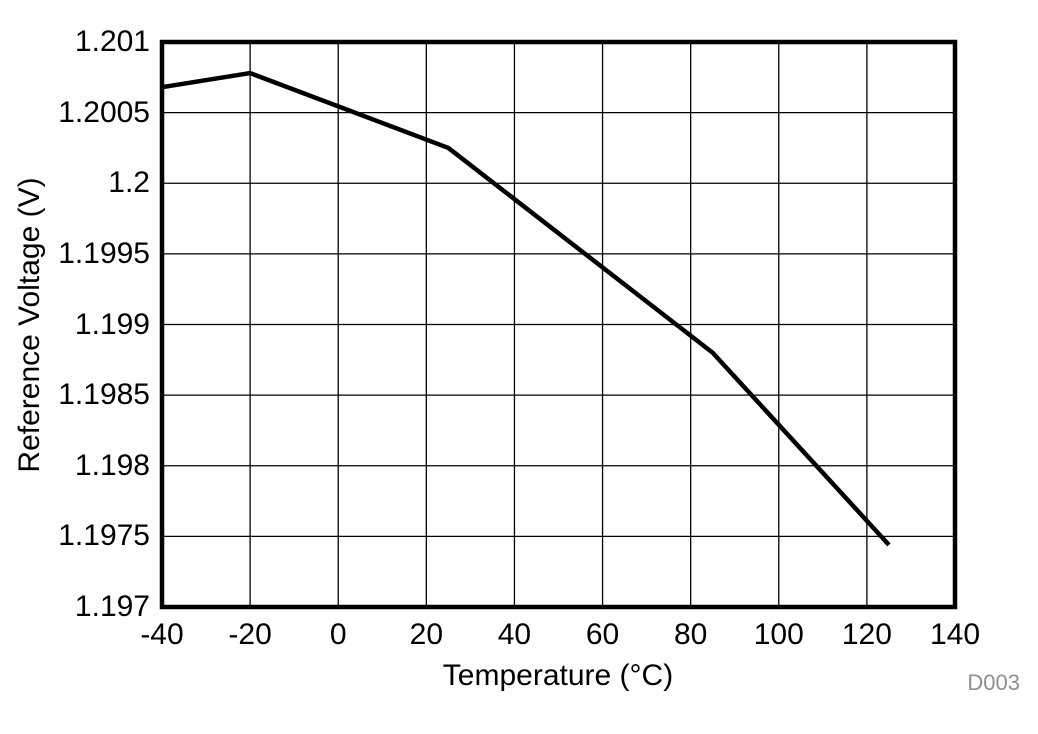 This screenshot has height=734, width=1038. I want to click on x-tick-label: -40, so click(162, 634).